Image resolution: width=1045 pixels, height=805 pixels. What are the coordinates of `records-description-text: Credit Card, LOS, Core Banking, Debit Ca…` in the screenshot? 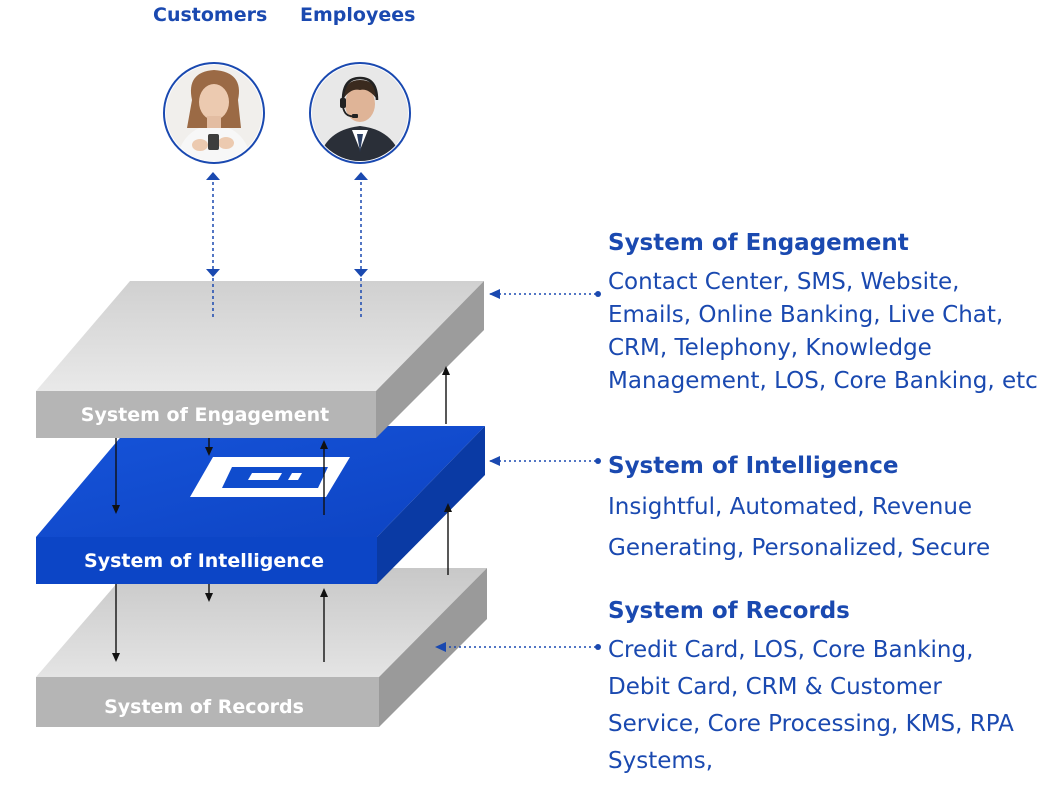 It's located at (811, 705).